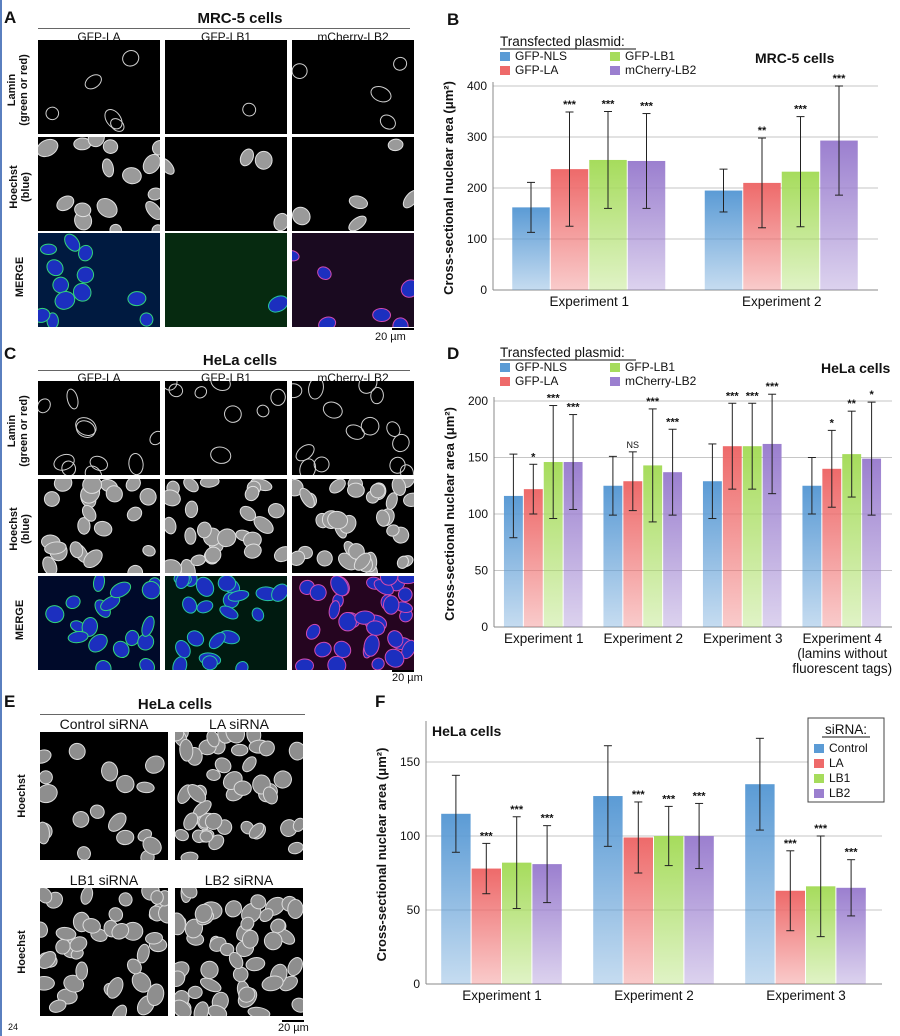 The height and width of the screenshot is (1036, 900). I want to click on panel-e-scale-label: 20 µm, so click(293, 1028).